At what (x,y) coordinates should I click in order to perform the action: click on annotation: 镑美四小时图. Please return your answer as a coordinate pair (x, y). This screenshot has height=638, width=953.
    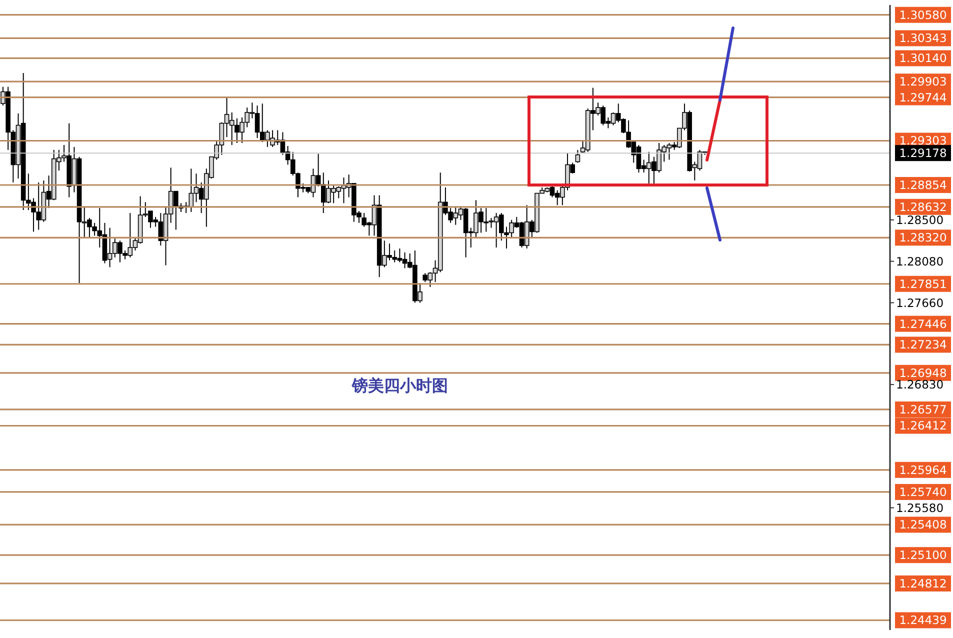
    Looking at the image, I should click on (399, 385).